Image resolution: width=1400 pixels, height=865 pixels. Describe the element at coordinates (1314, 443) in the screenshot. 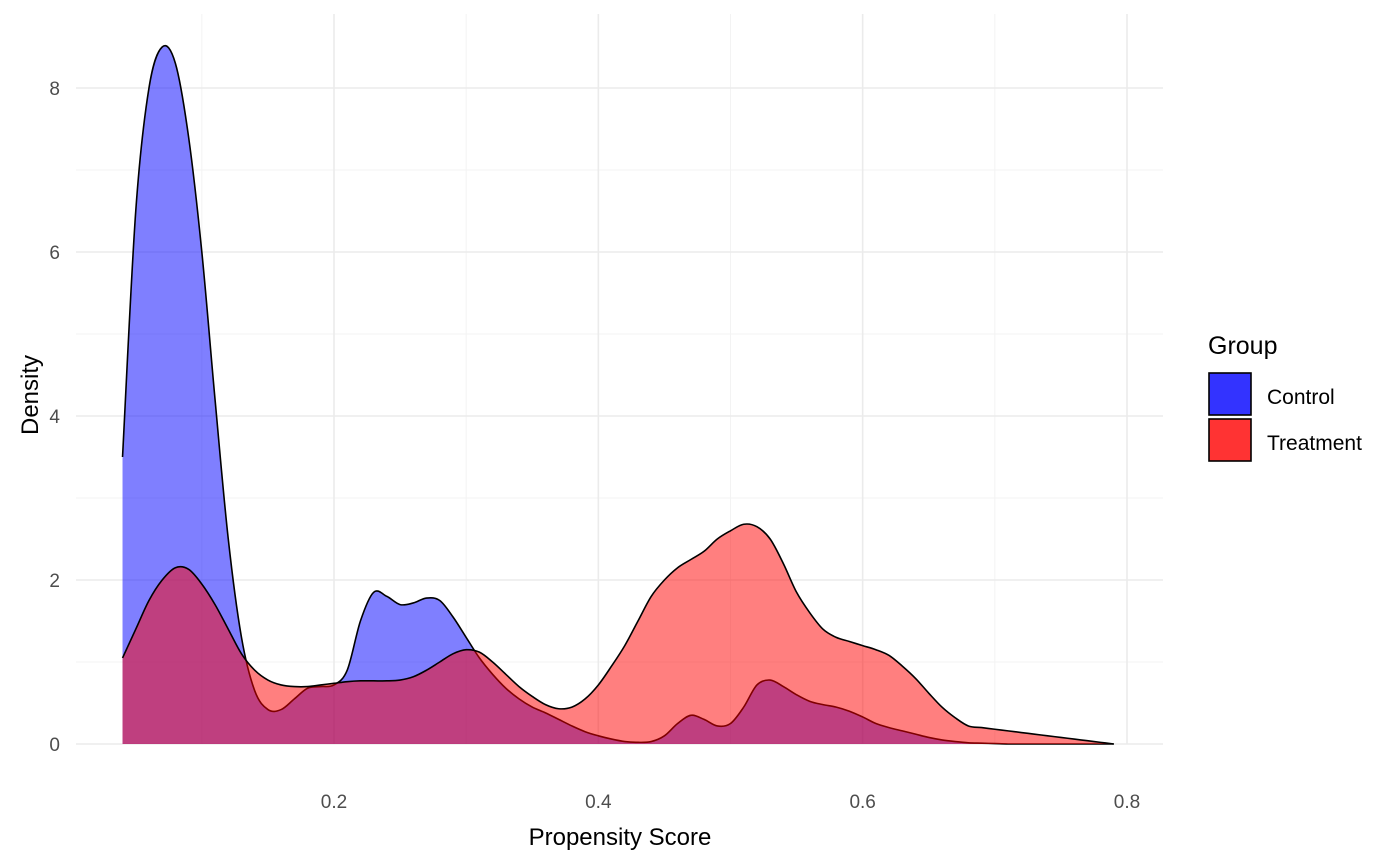

I see `legend-label-treatment: Treatment` at that location.